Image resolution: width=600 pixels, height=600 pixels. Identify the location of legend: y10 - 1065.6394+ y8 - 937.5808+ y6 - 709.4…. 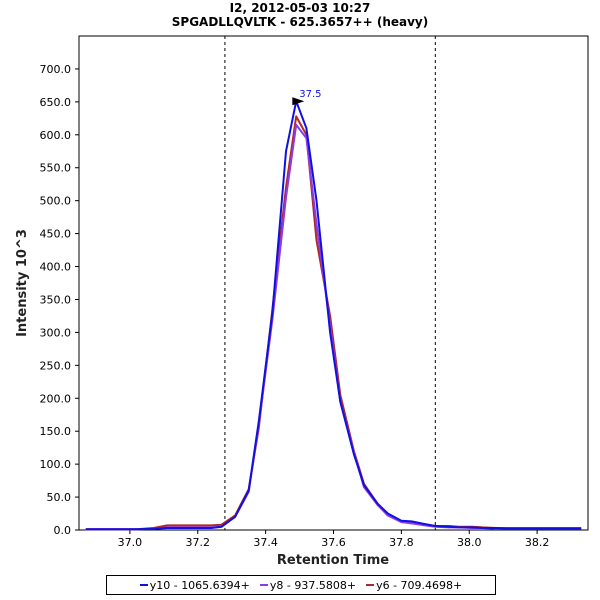
(301, 585).